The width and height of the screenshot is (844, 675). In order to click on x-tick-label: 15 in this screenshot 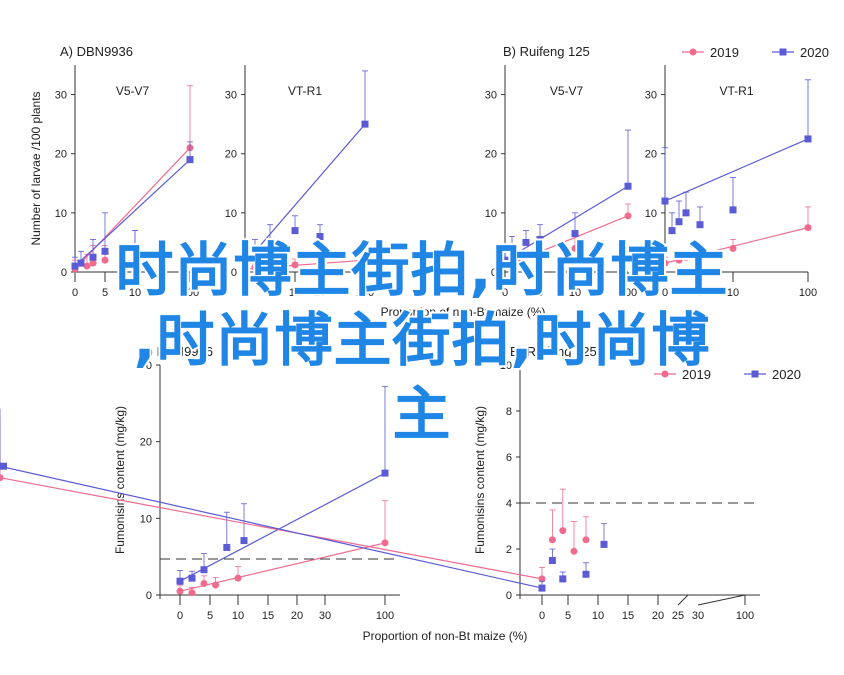, I will do `click(628, 616)`.